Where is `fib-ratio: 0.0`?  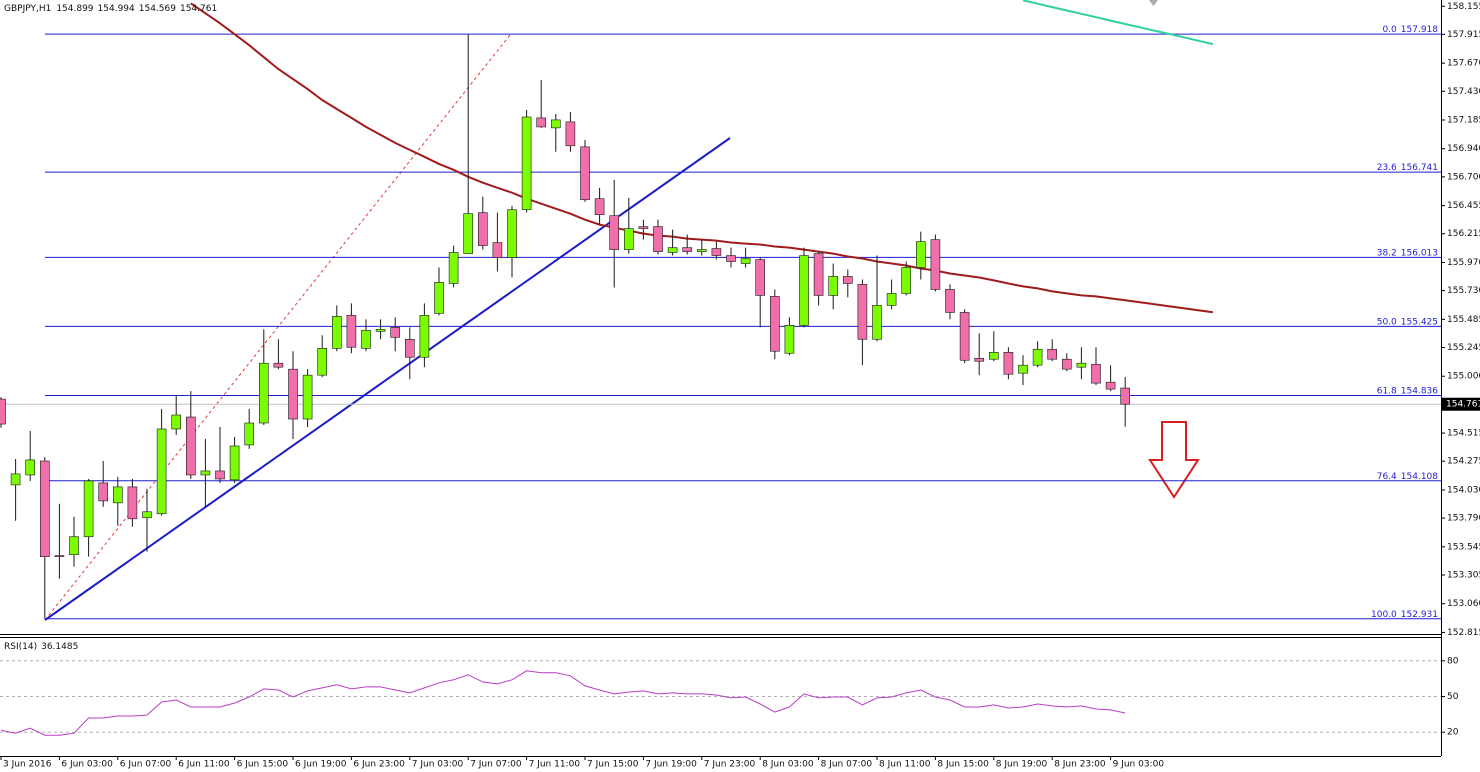
fib-ratio: 0.0 is located at coordinates (1389, 30).